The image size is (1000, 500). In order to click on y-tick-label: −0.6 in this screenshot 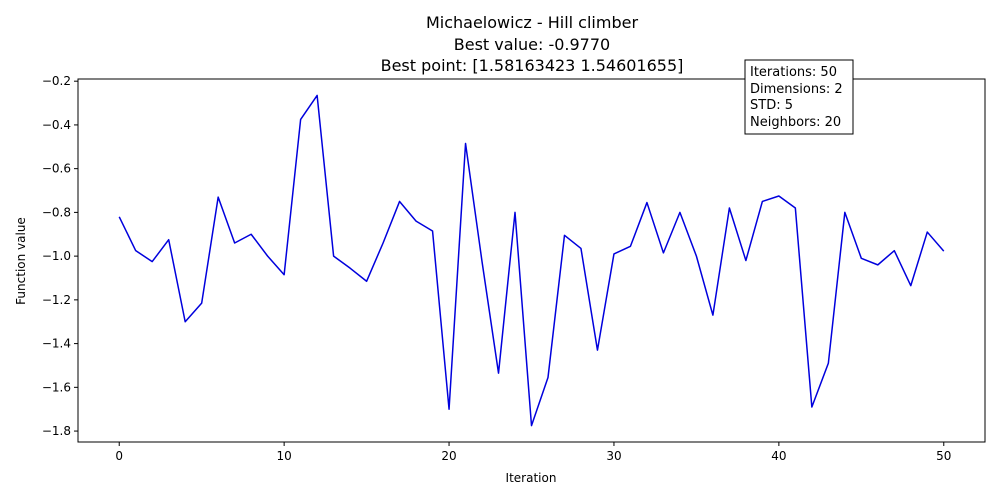, I will do `click(56, 169)`.